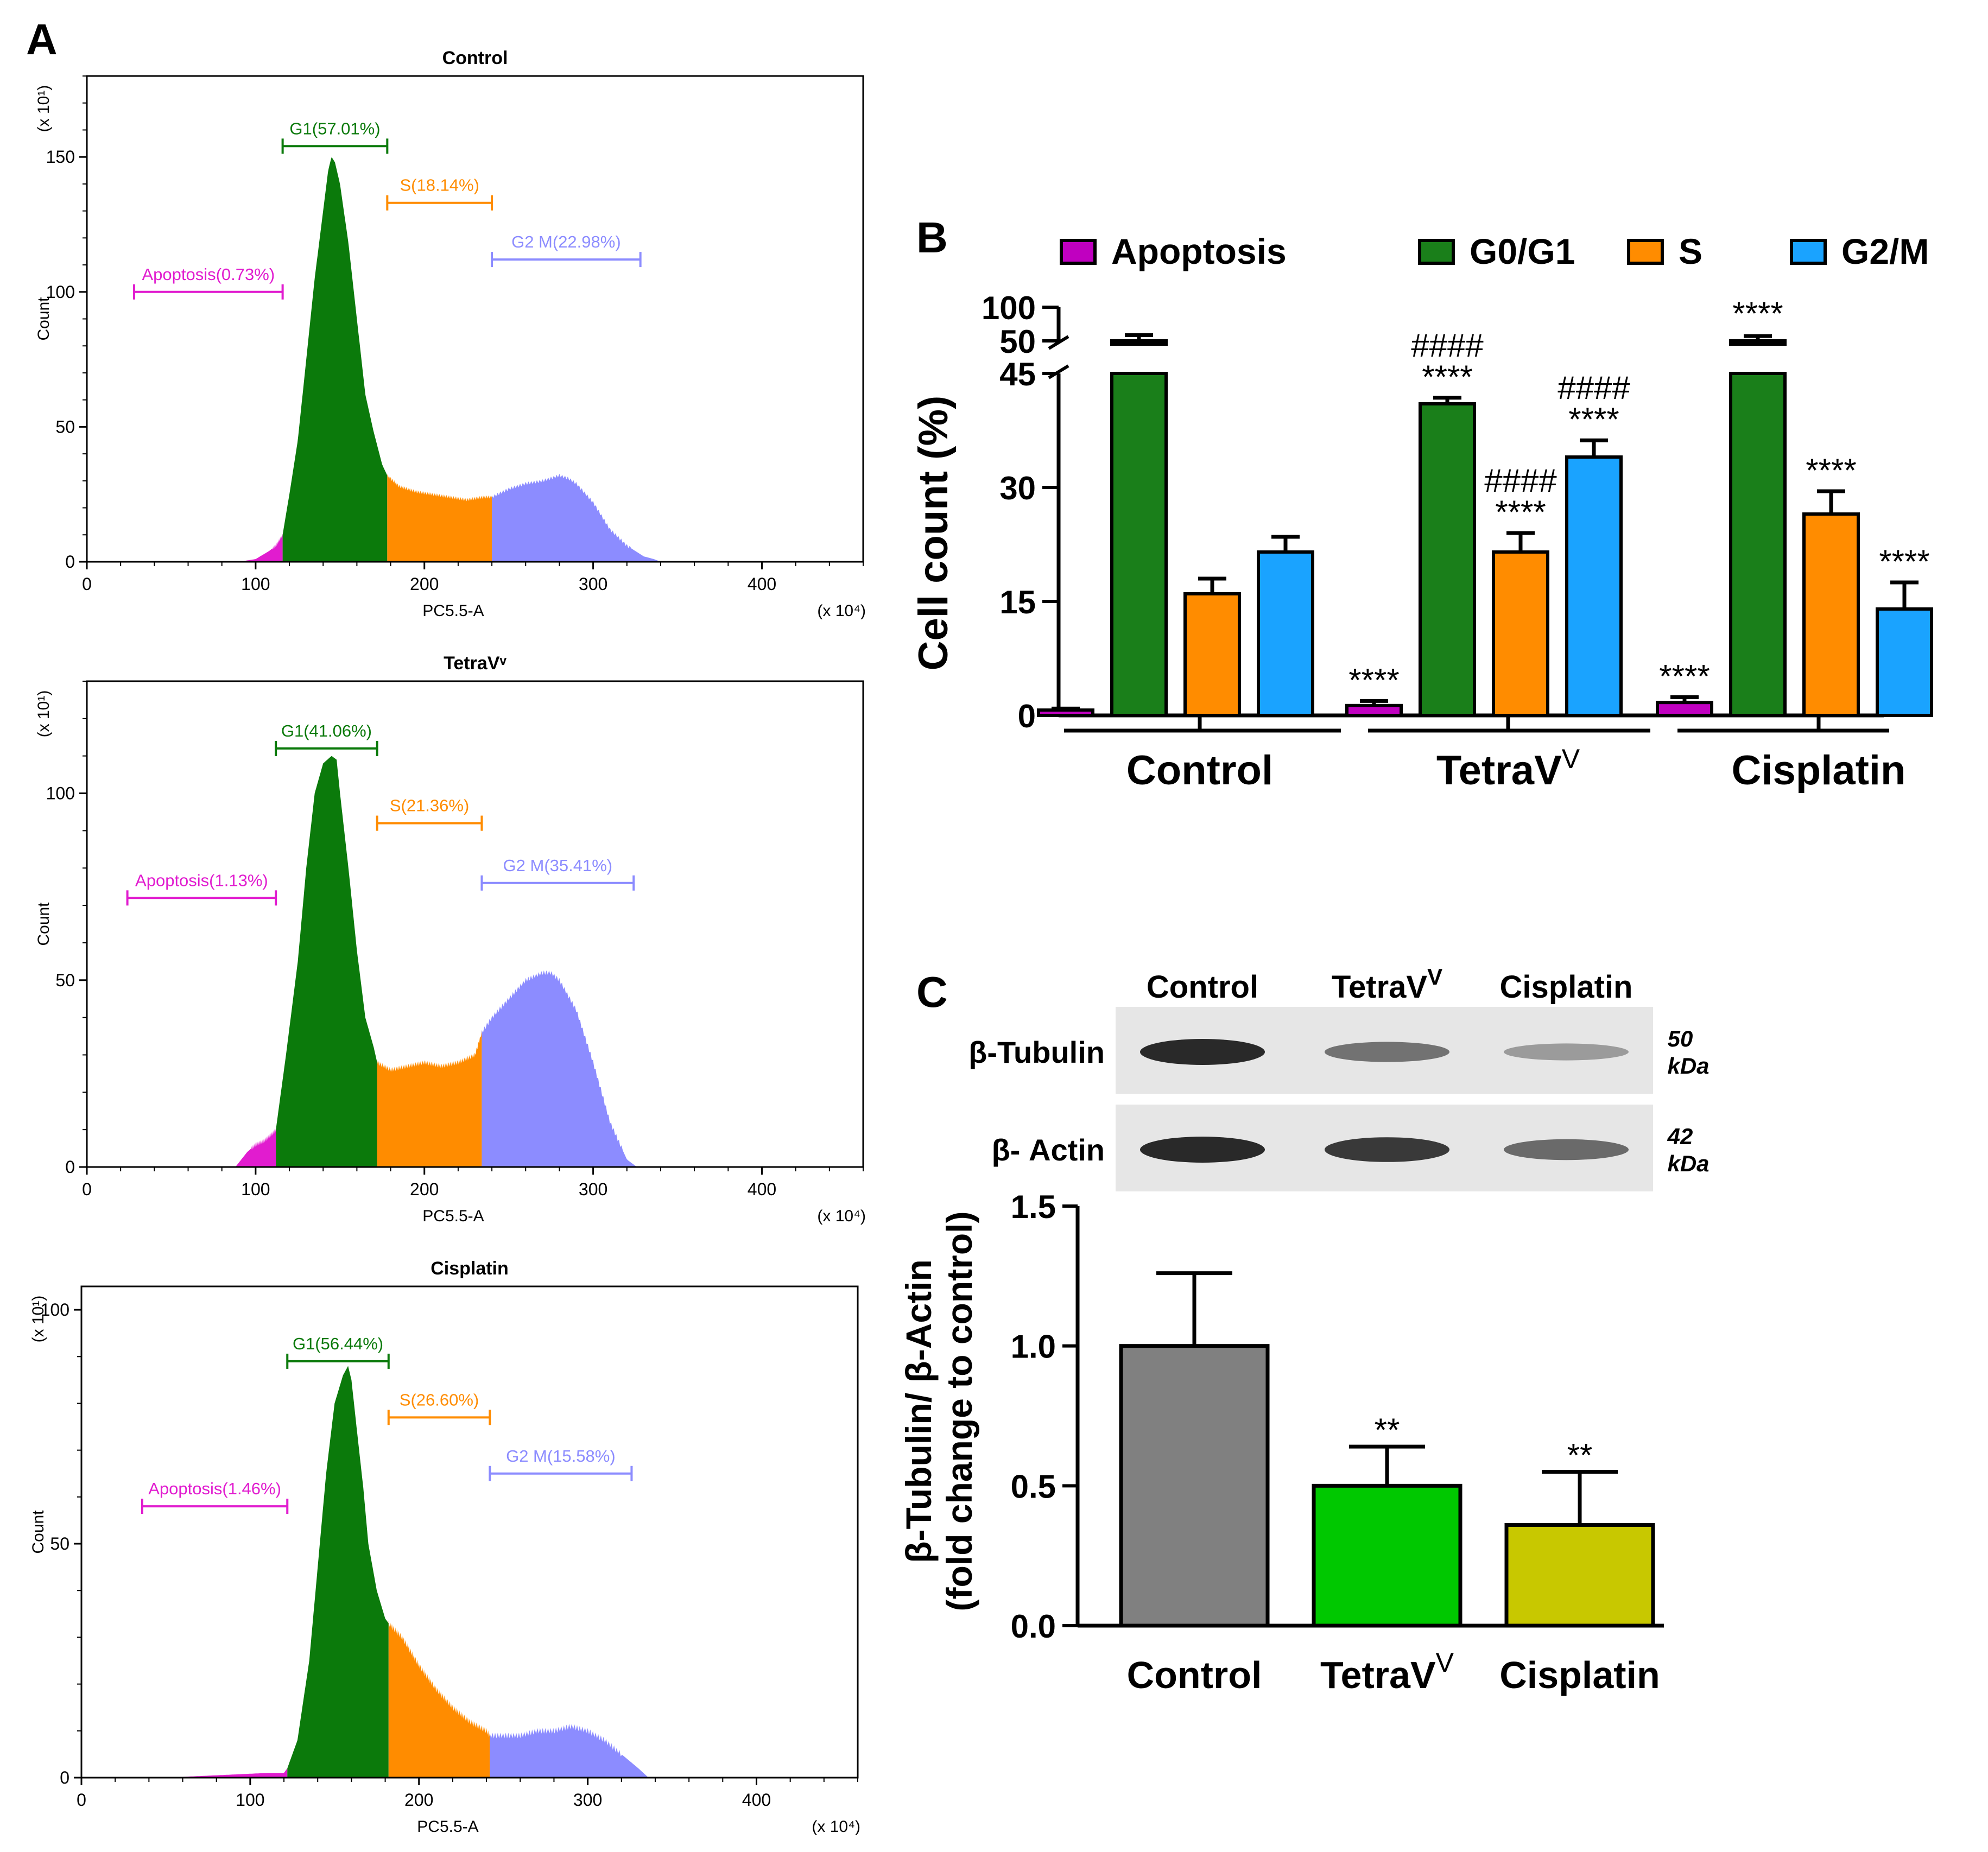 The image size is (1988, 1852). I want to click on gate-marker-s: S(18.14%), so click(439, 194).